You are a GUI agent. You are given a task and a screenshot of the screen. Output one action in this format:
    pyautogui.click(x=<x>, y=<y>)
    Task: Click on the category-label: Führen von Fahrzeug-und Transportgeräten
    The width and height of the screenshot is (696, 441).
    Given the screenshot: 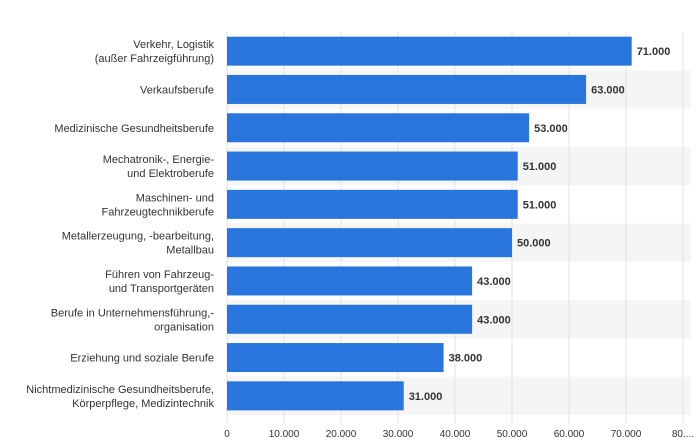 What is the action you would take?
    pyautogui.click(x=159, y=282)
    